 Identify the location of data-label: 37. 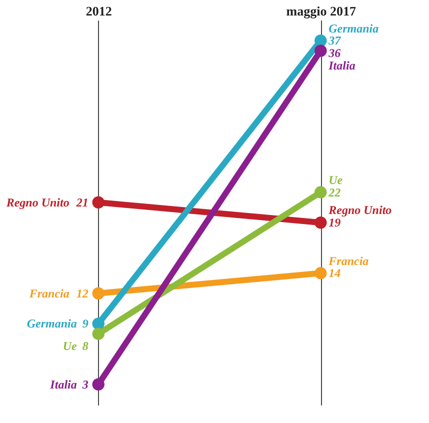
(335, 41).